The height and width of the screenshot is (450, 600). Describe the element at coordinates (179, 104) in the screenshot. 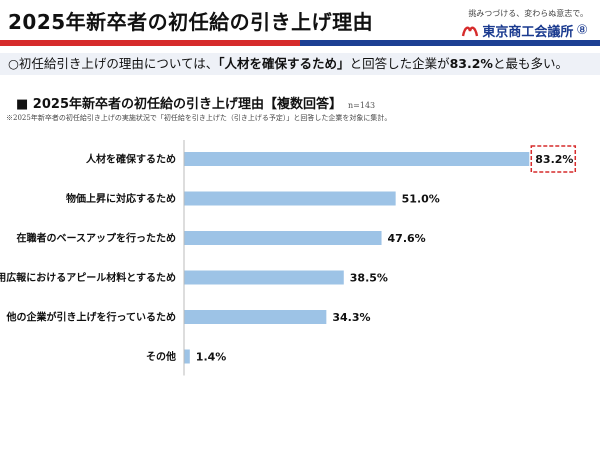

I see `chart-title-text: ■ 2025年新卒者の初任給の引き上げ理由【複数回答】` at that location.